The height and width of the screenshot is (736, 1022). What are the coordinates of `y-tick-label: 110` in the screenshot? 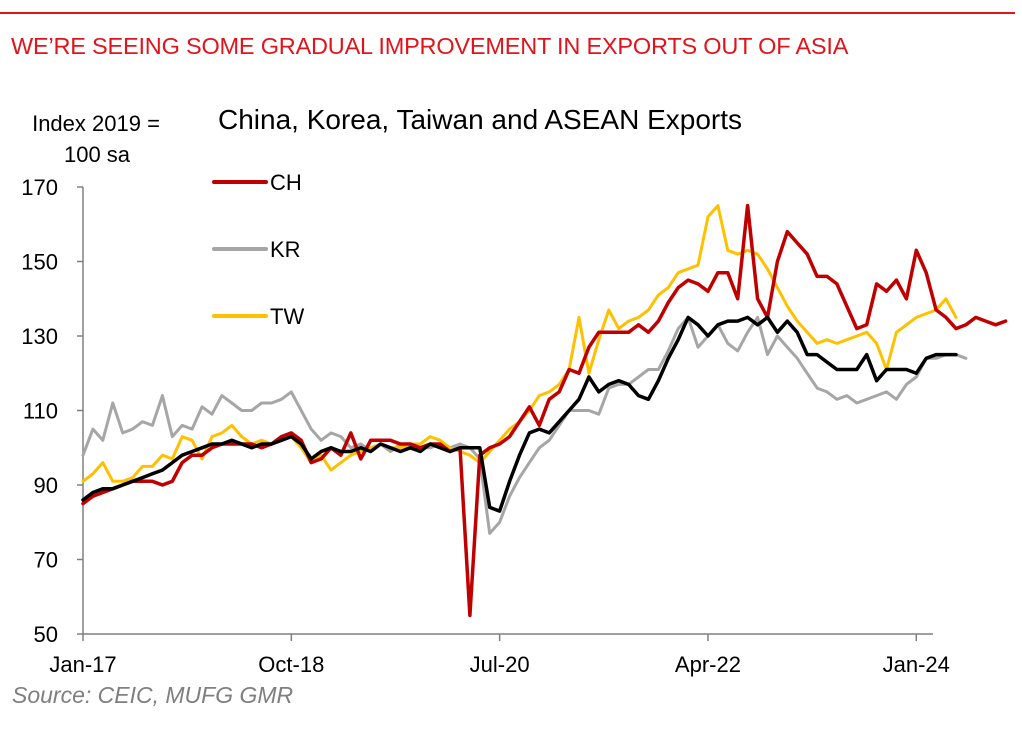 It's located at (40, 411).